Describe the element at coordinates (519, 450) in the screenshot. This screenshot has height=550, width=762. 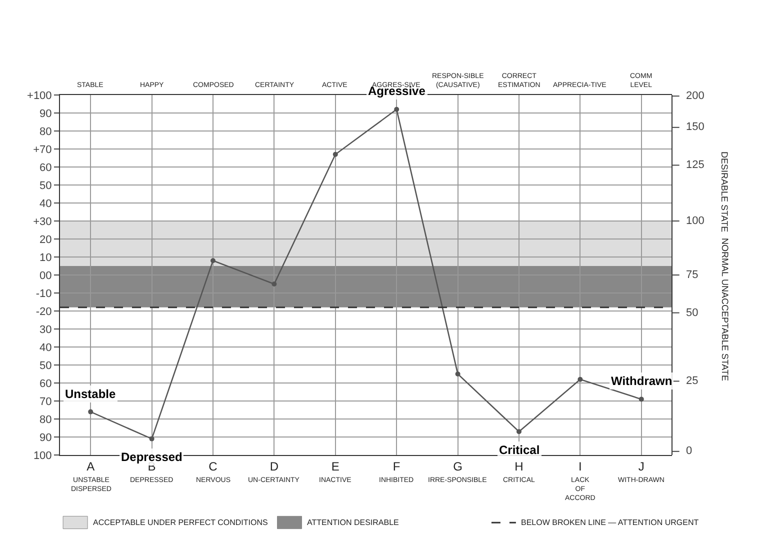
I see `annotation: Critical` at that location.